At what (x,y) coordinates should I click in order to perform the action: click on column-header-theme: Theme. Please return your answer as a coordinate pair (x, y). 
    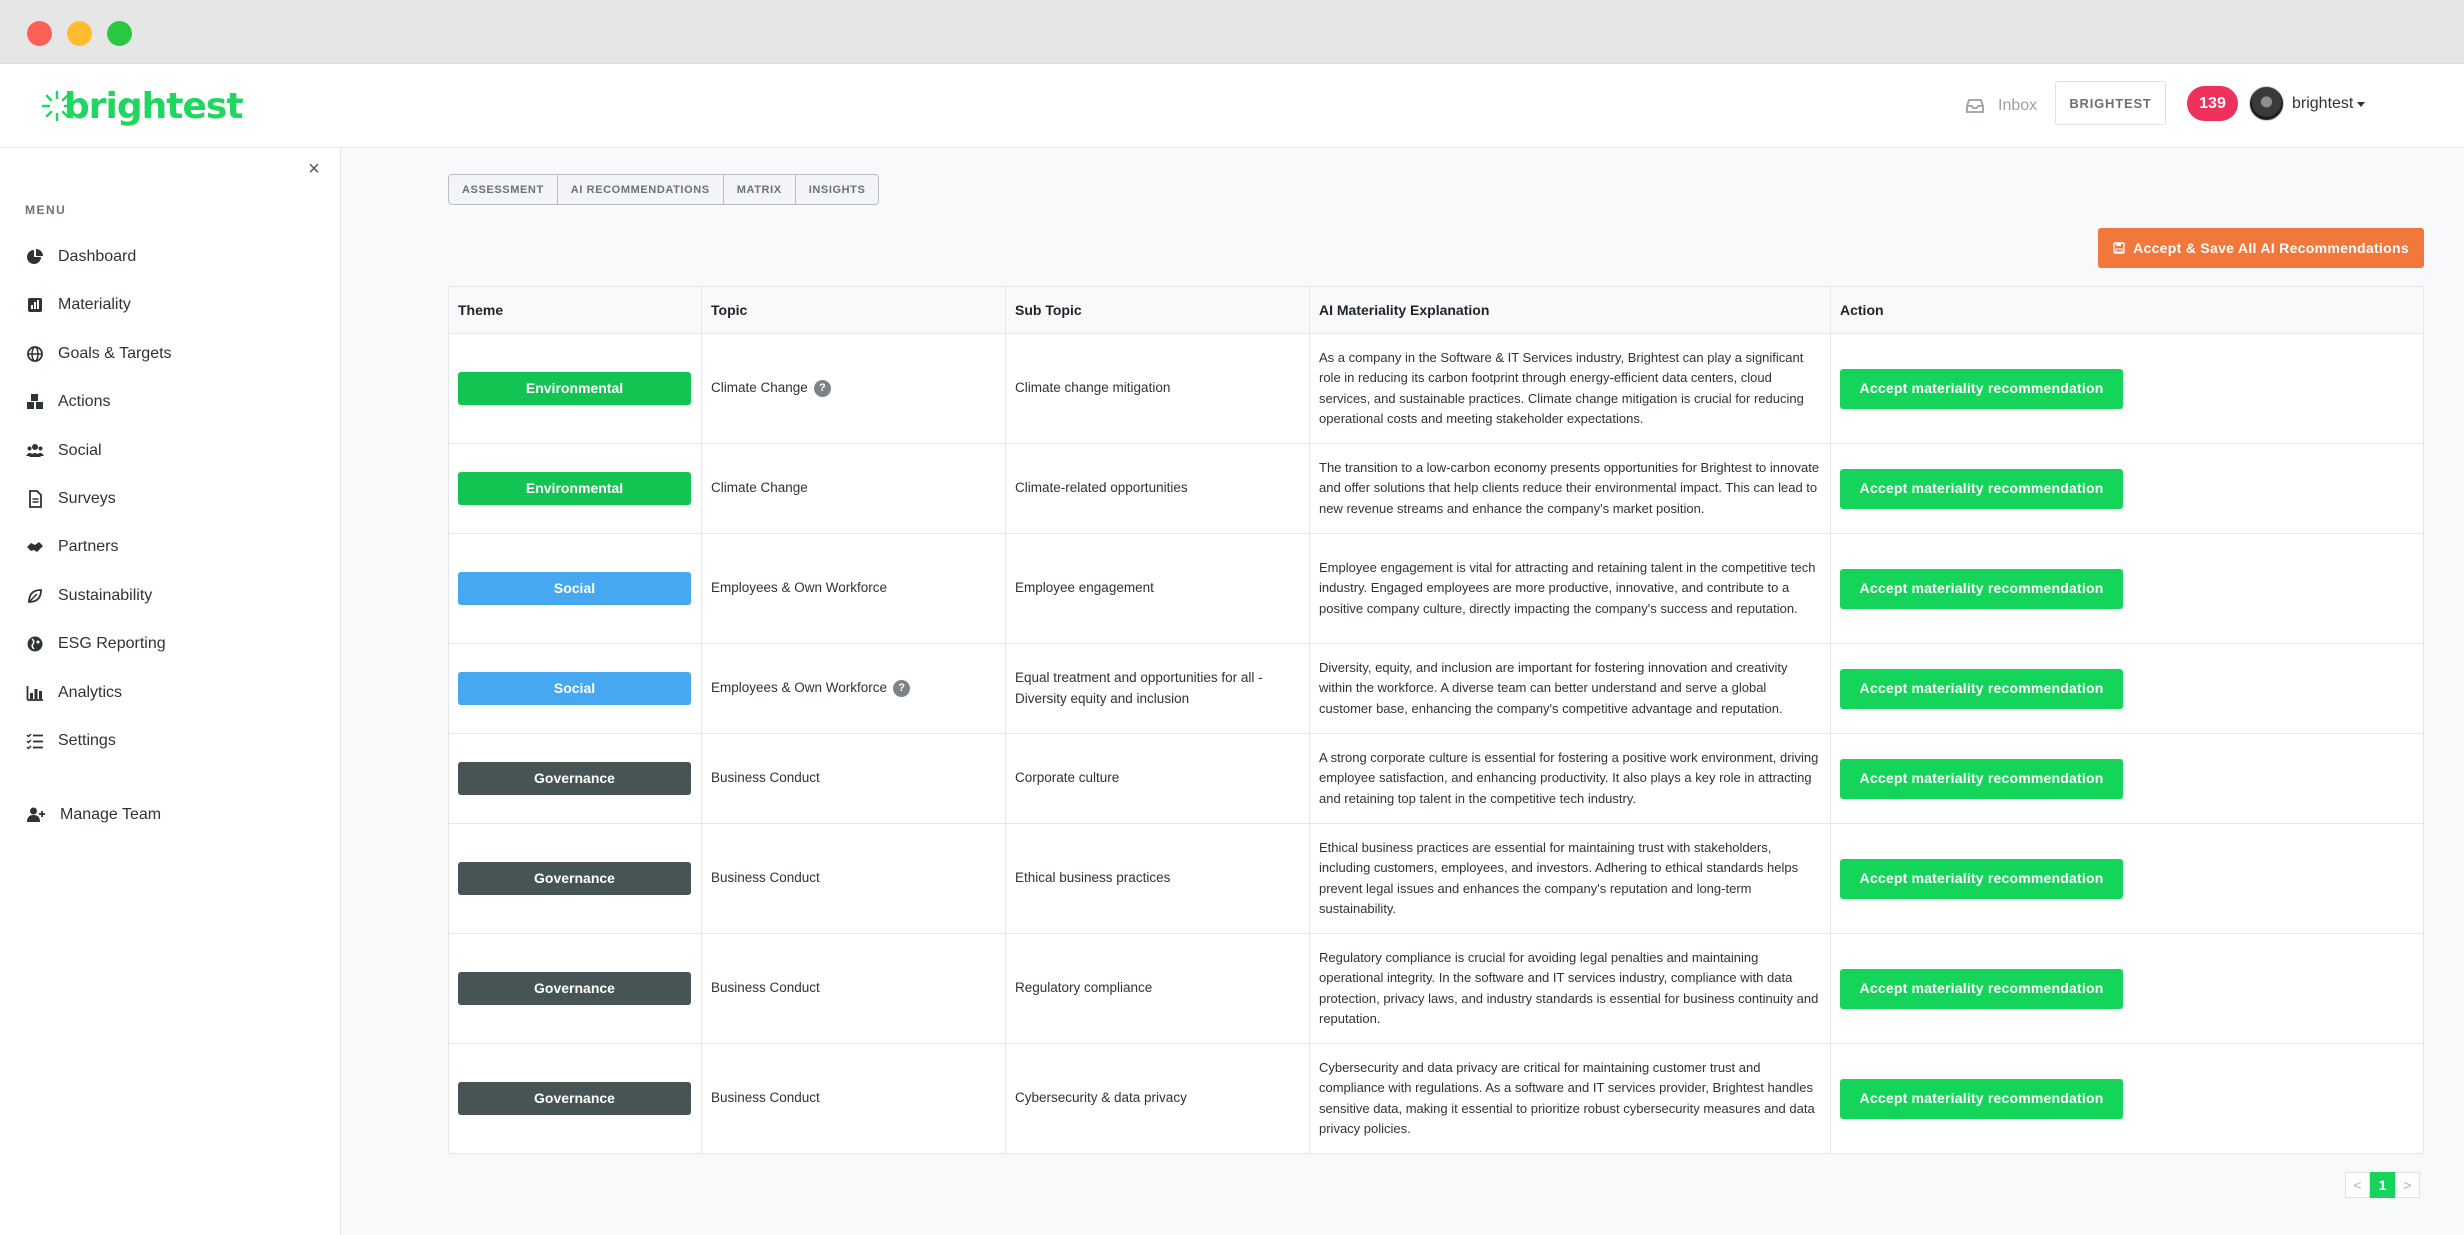
    Looking at the image, I should click on (575, 310).